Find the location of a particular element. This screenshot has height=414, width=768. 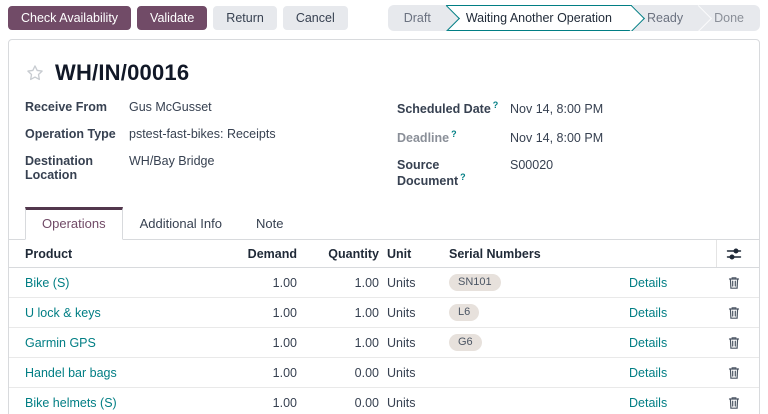

return-button: Return is located at coordinates (245, 18).